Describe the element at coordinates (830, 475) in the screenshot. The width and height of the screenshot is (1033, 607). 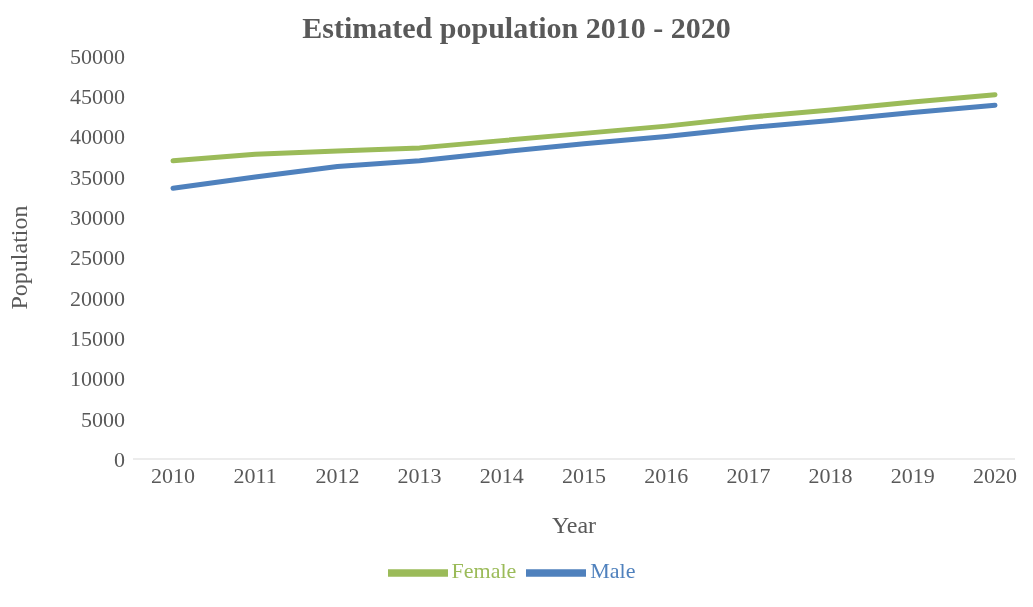
I see `x-tick-label: 2018` at that location.